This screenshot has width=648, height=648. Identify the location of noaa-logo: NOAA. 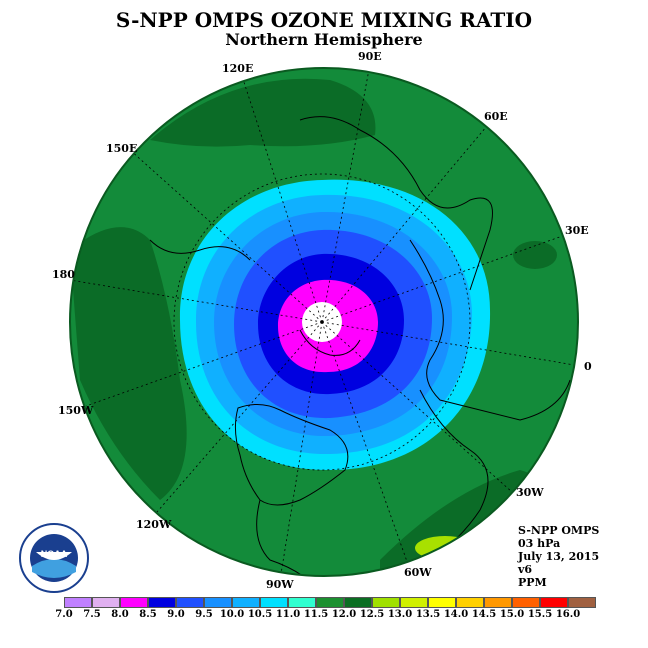
(54, 558).